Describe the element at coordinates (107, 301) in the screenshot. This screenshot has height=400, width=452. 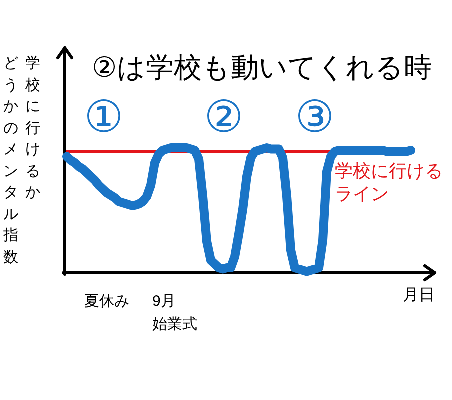
I see `x-tick-label: 夏休み` at that location.